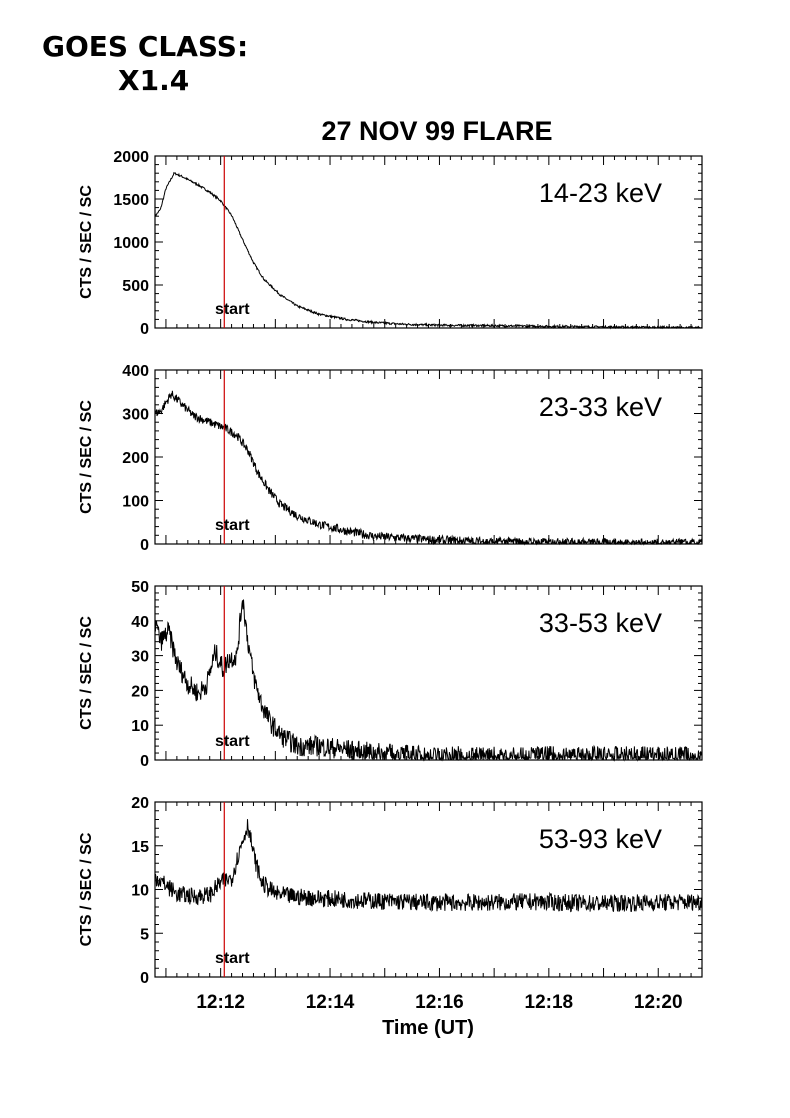  Describe the element at coordinates (135, 286) in the screenshot. I see `y-tick-label: 500` at that location.